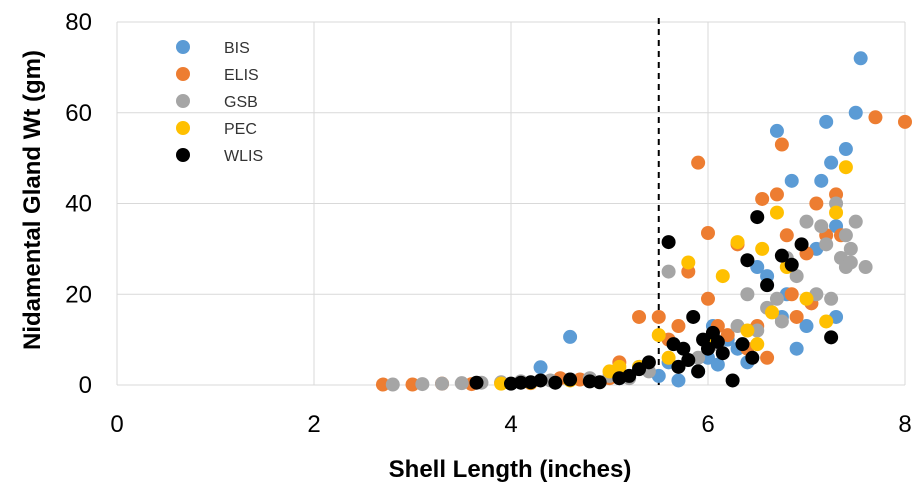 This screenshot has width=924, height=488. What do you see at coordinates (510, 424) in the screenshot?
I see `x-tick-label-2: 4` at bounding box center [510, 424].